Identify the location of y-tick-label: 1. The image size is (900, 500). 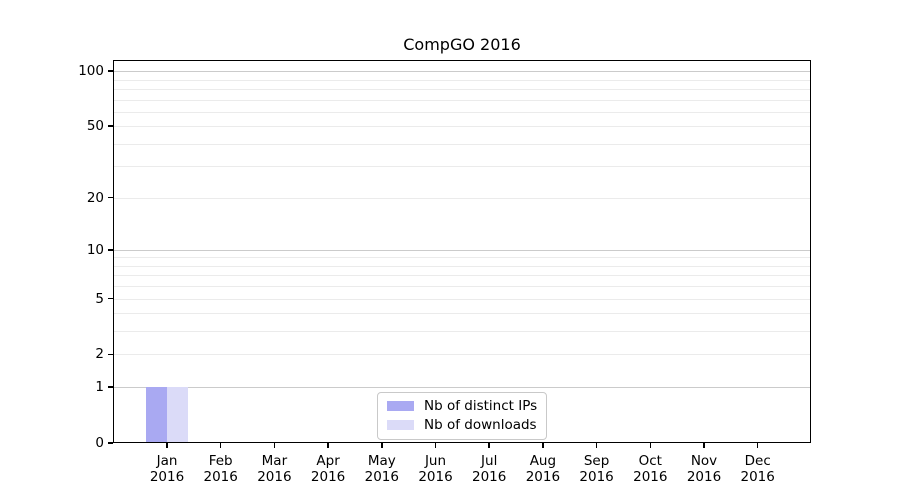
(99, 387).